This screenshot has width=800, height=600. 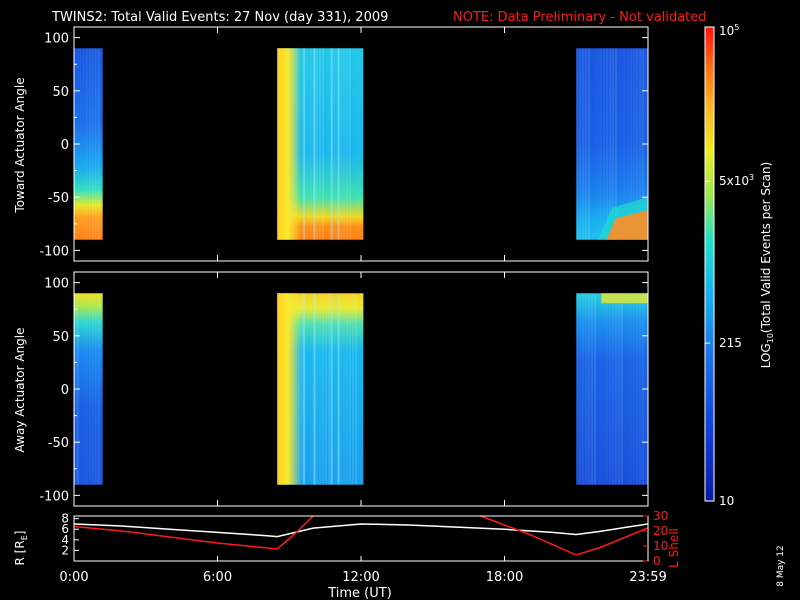 I want to click on r-axis-label: R [RE], so click(x=21, y=548).